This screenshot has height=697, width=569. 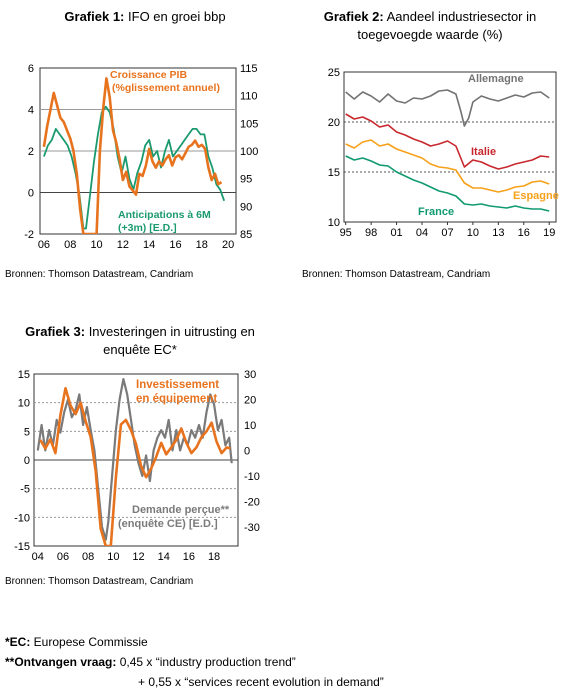 I want to click on chart1-x-tick: 20, so click(x=228, y=245).